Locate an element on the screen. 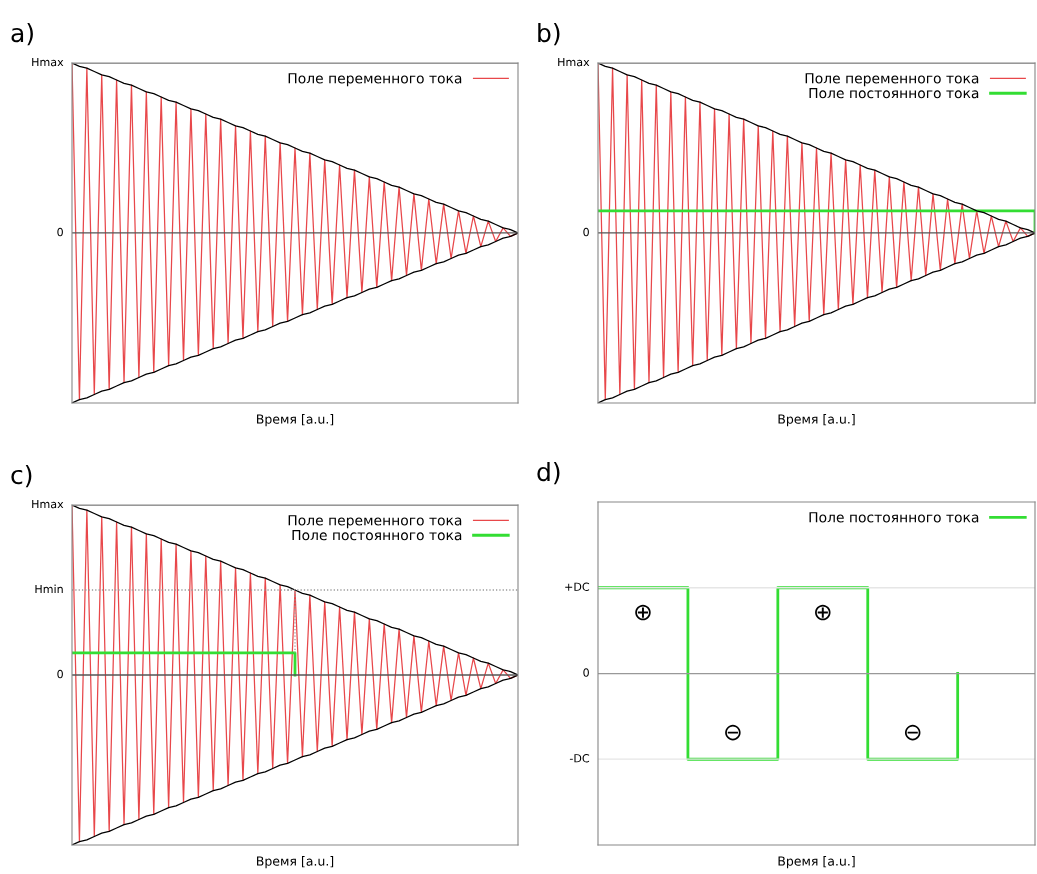  chart-title: b) is located at coordinates (549, 34).